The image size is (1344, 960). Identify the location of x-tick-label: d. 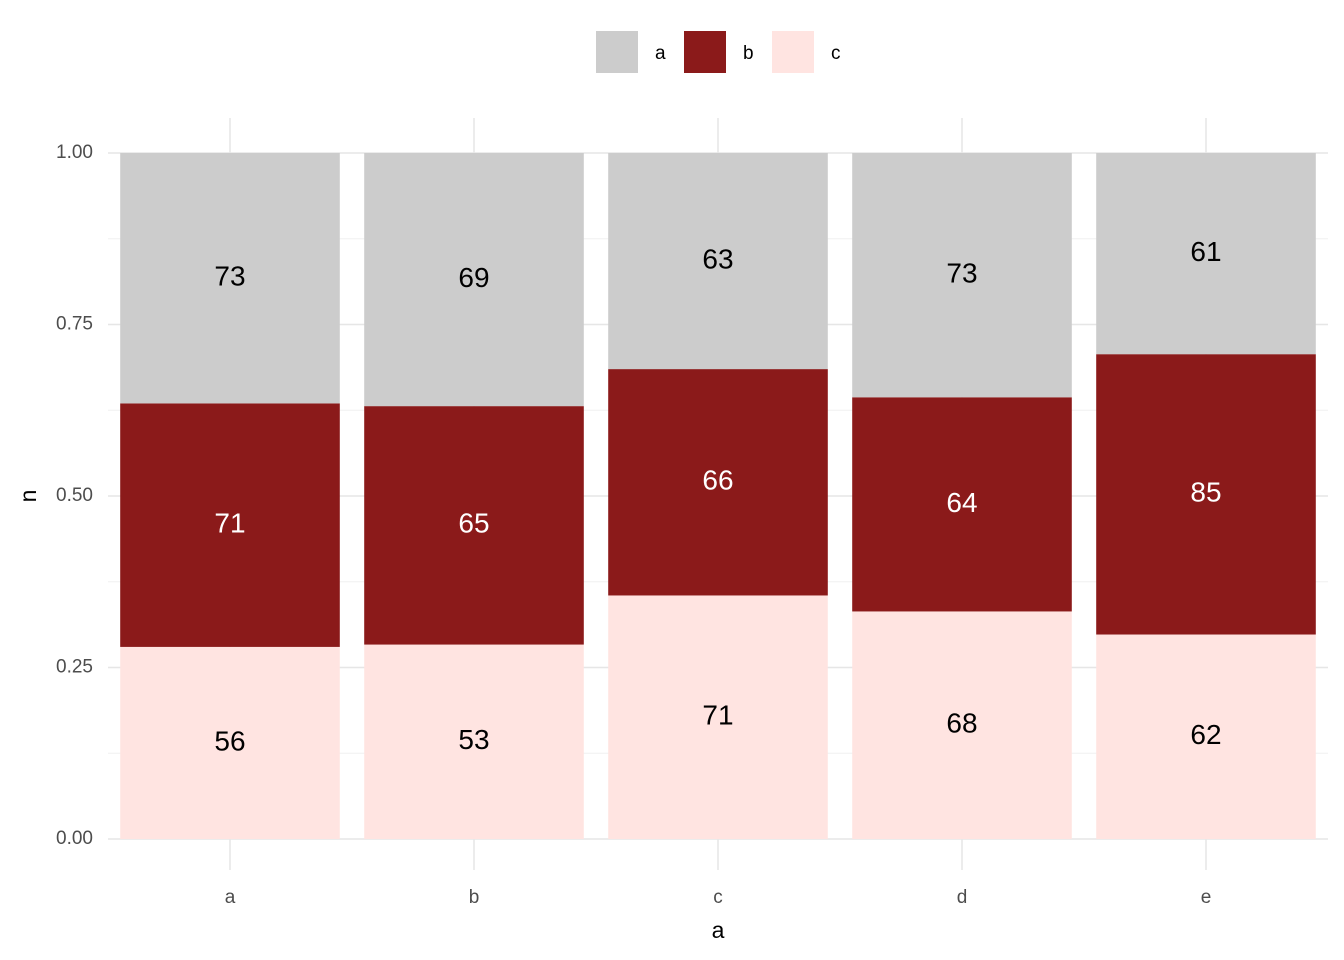
(962, 897).